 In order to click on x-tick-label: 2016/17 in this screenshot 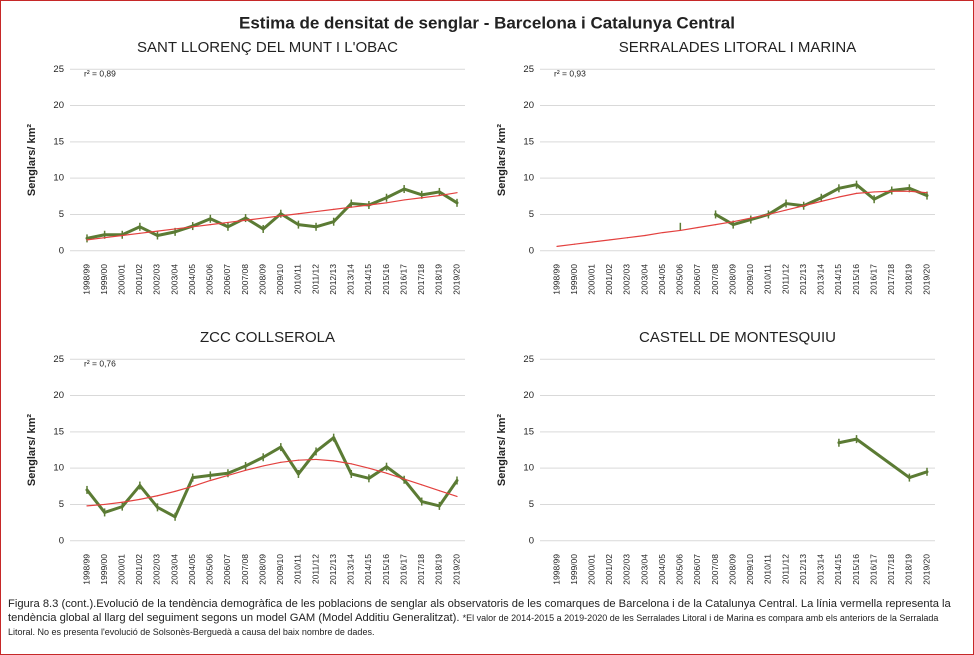, I will do `click(403, 569)`.